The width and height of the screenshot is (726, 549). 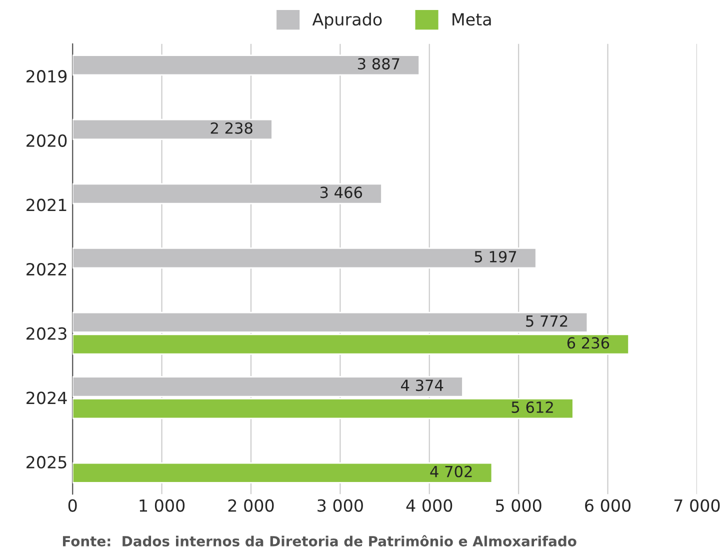 I want to click on x-tick-label: 4 000, so click(x=429, y=505).